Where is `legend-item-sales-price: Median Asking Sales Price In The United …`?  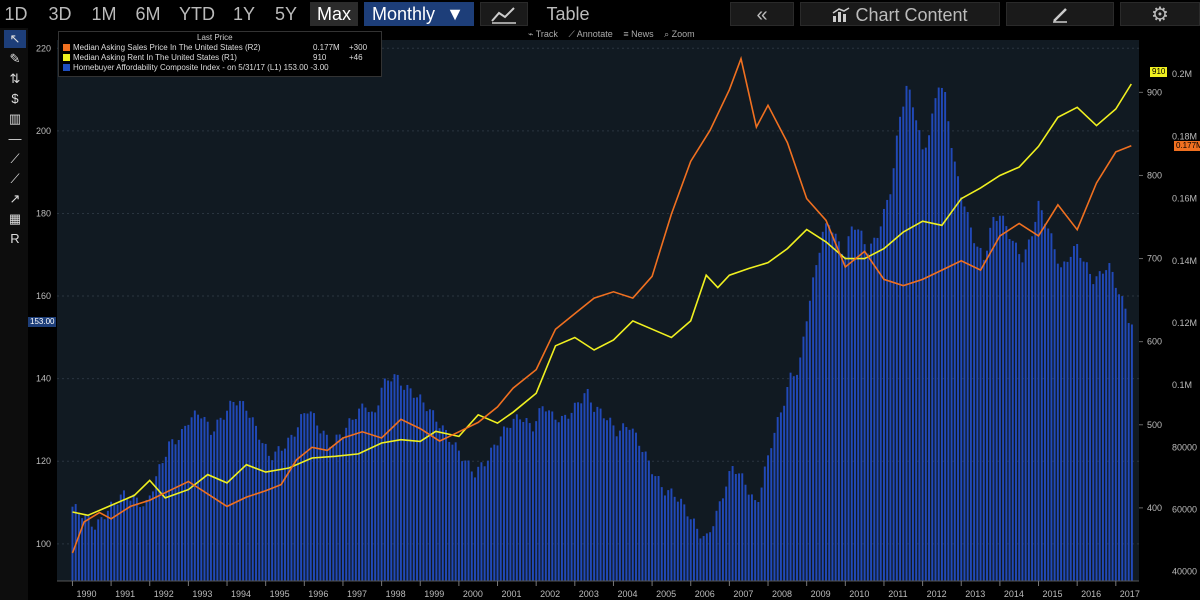 legend-item-sales-price: Median Asking Sales Price In The United … is located at coordinates (162, 48).